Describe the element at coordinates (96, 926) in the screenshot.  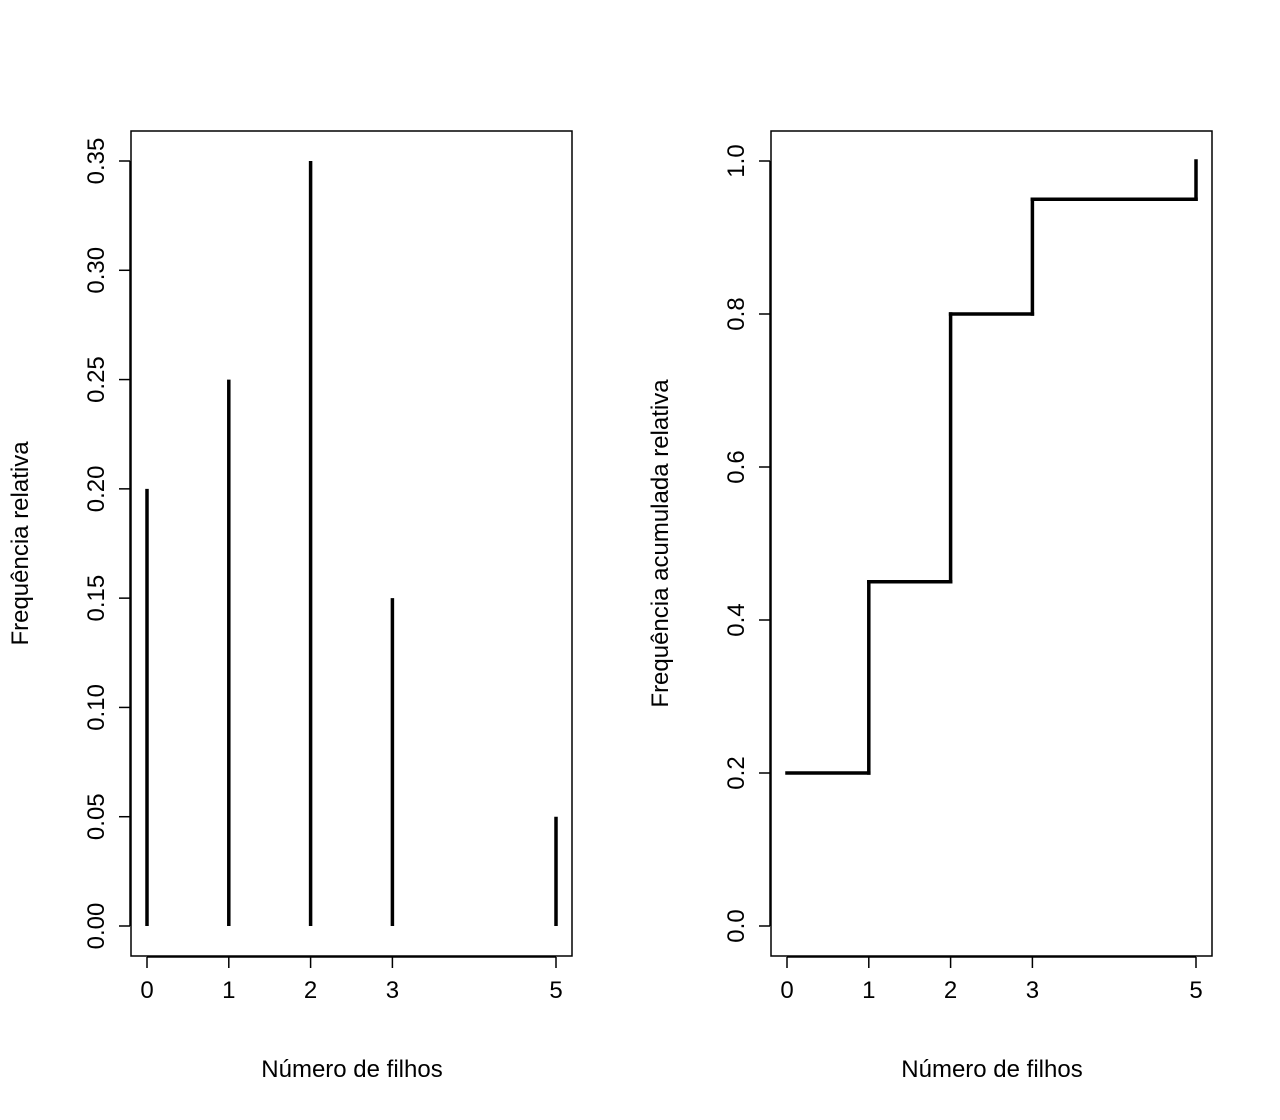
I see `relative-frequency-y-tick-label: 0.00` at that location.